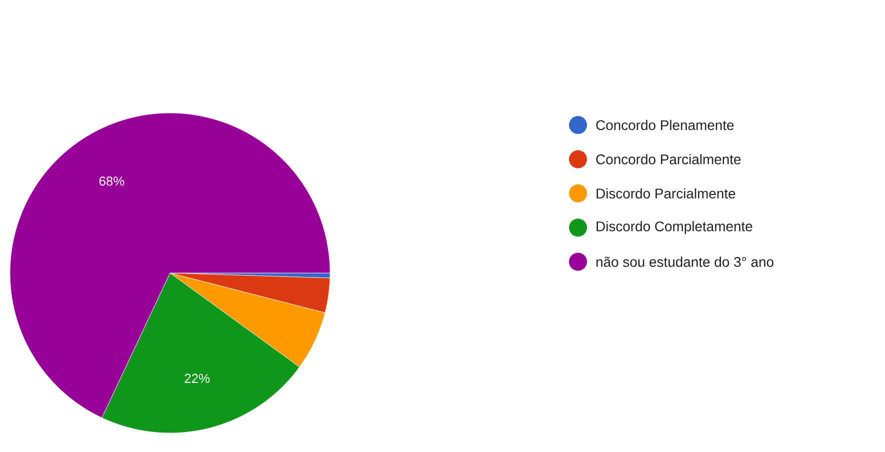  Describe the element at coordinates (197, 378) in the screenshot. I see `data-label: 22%` at that location.